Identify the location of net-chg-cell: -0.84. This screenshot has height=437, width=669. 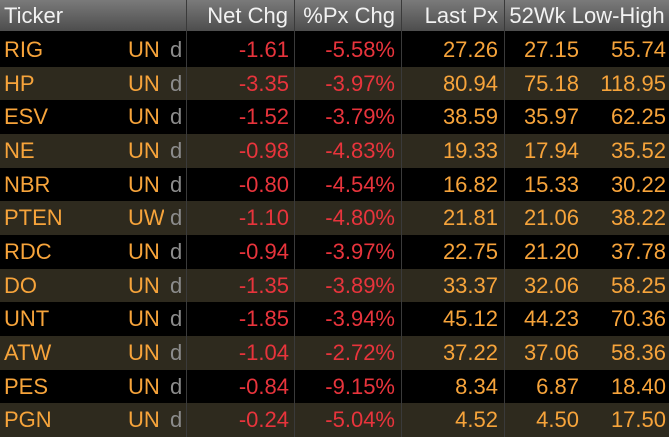
(263, 386).